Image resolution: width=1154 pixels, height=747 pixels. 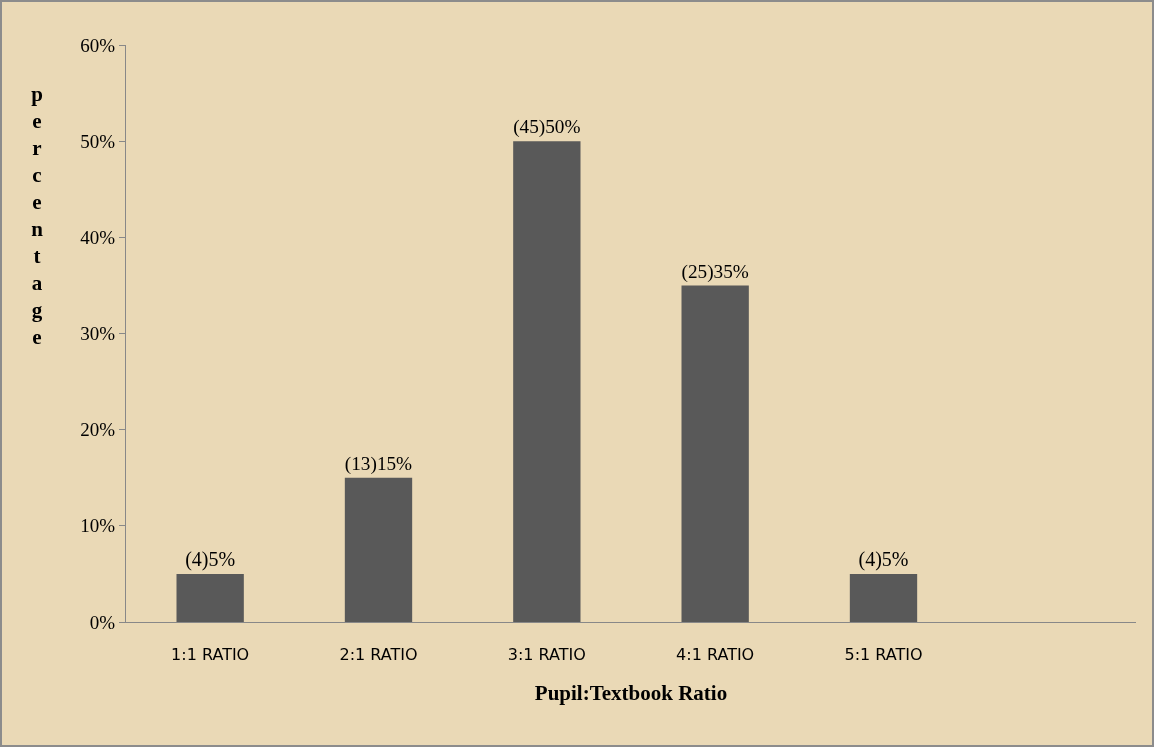 What do you see at coordinates (210, 655) in the screenshot?
I see `x-tick-label: 1:1 RATIO` at bounding box center [210, 655].